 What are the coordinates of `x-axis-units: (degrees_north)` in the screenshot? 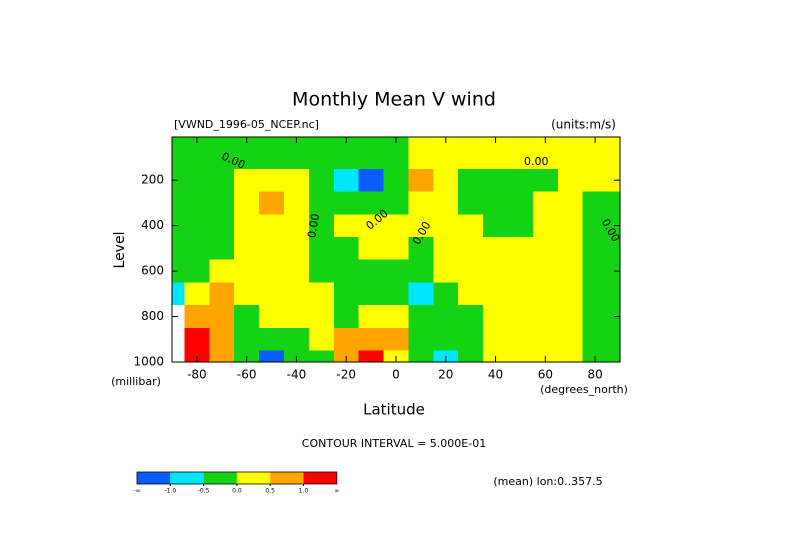 It's located at (584, 389).